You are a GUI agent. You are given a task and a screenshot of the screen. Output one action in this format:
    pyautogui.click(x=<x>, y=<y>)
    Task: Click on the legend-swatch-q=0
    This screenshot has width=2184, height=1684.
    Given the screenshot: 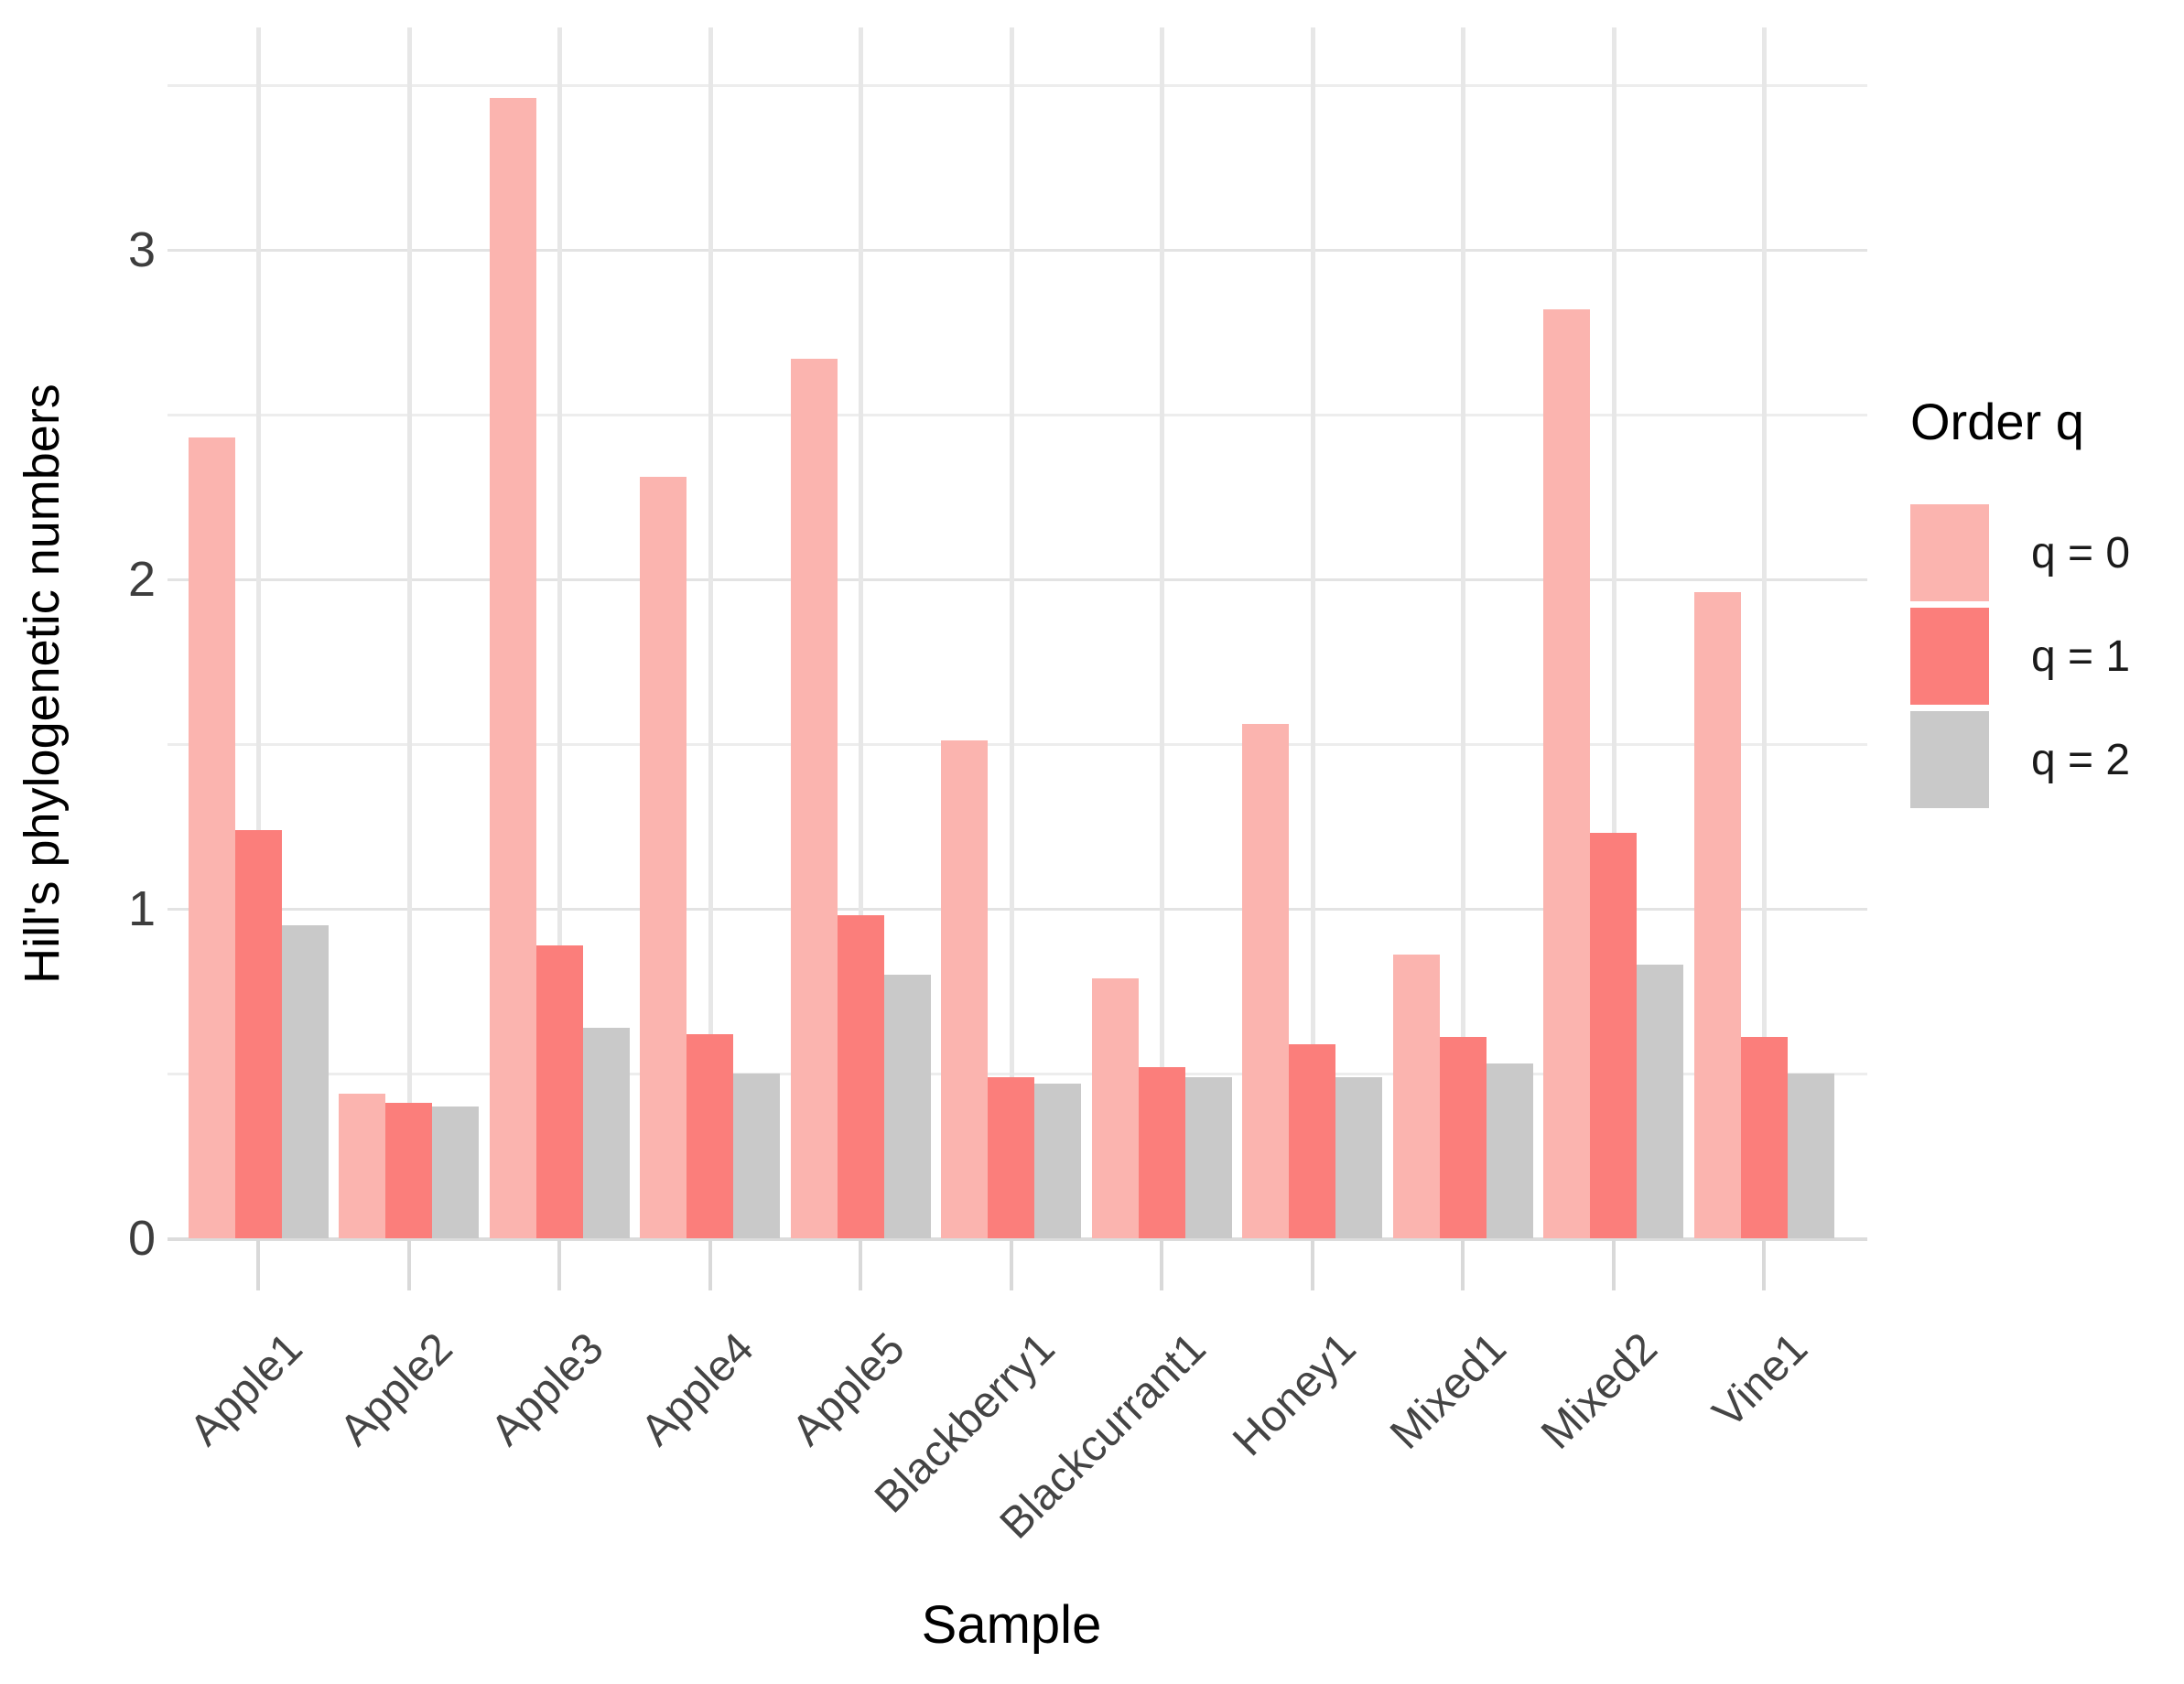 What is the action you would take?
    pyautogui.click(x=1949, y=553)
    